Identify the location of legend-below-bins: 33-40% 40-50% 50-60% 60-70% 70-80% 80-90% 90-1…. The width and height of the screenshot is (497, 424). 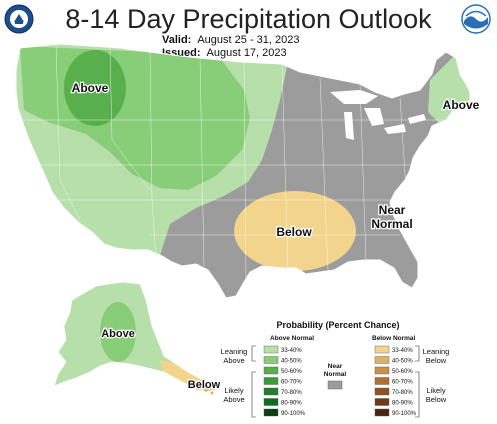
(395, 381).